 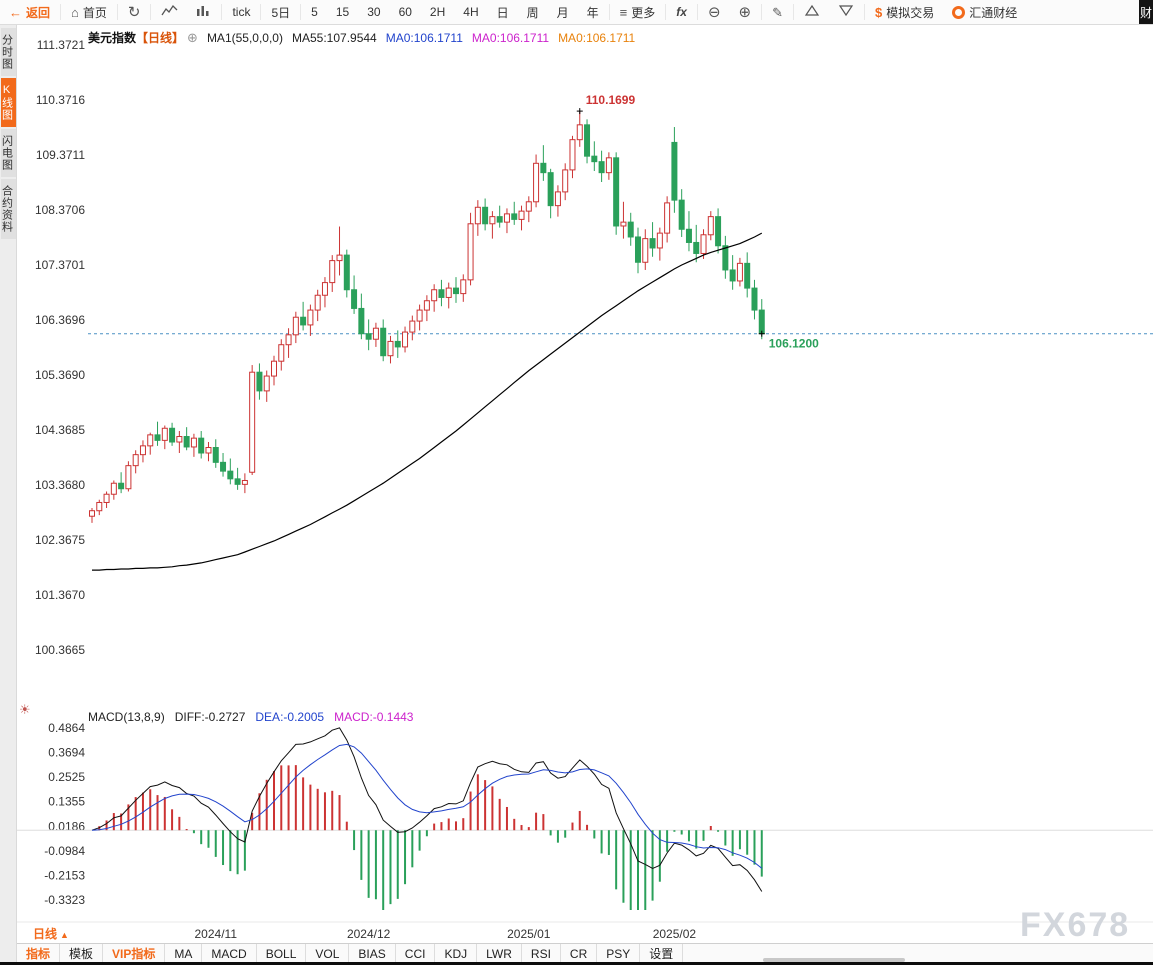 I want to click on sim-trading-button: $ 模拟交易, so click(x=904, y=12).